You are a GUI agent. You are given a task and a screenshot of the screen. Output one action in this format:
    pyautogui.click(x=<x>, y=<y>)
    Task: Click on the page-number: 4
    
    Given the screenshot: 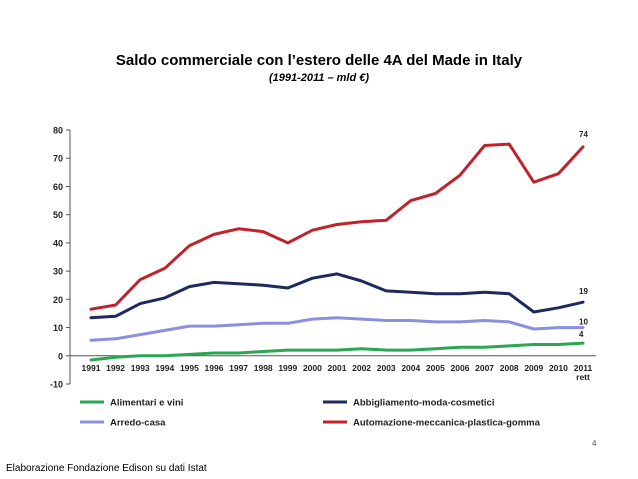 What is the action you would take?
    pyautogui.click(x=594, y=443)
    